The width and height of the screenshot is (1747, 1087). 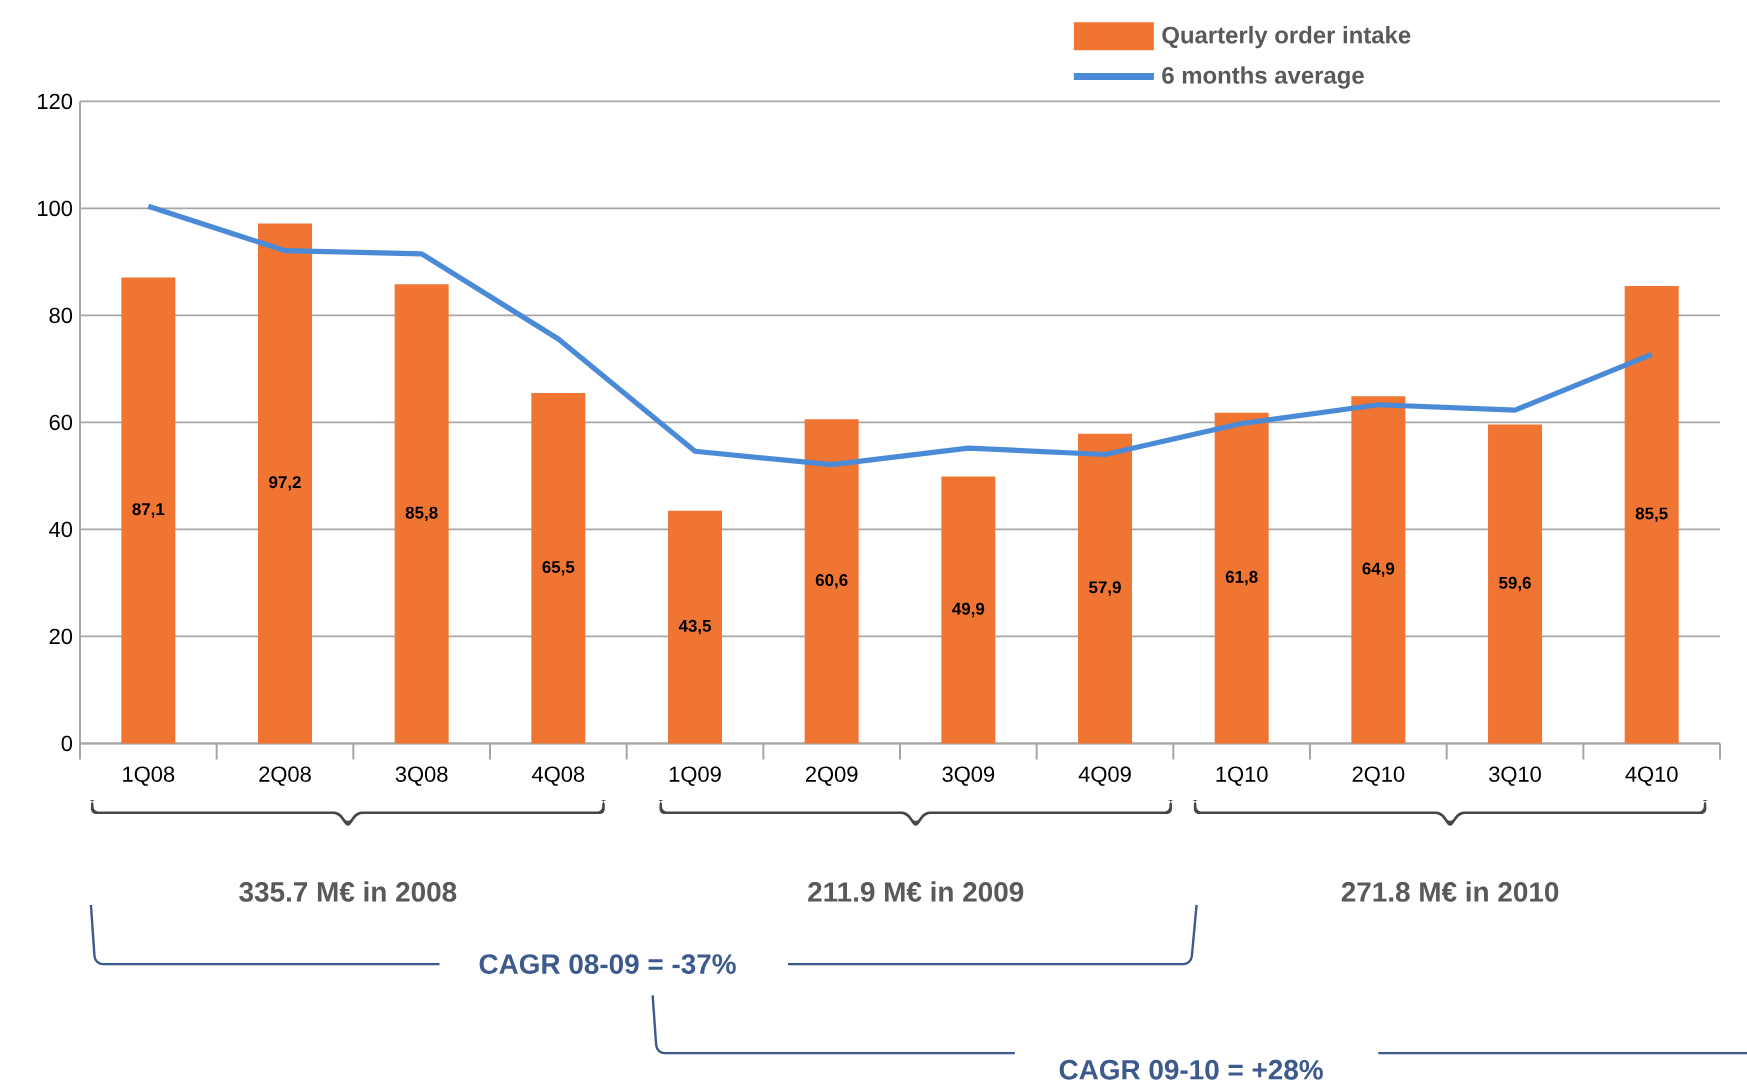 I want to click on text: CAGR 09-10 = +28%, so click(x=1191, y=1069).